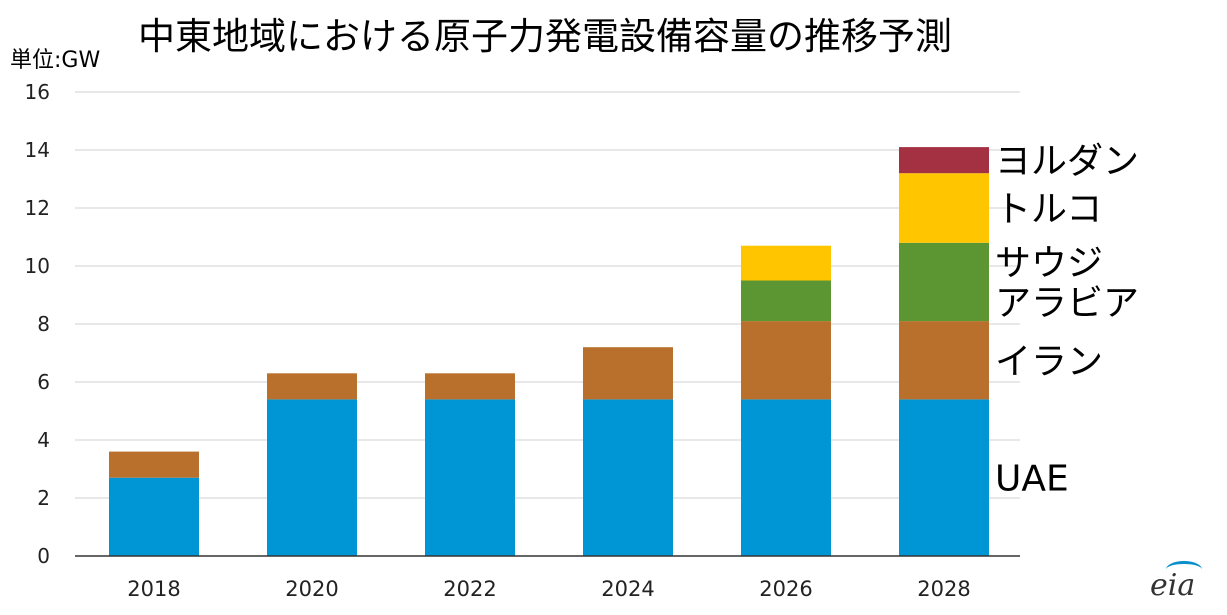 The image size is (1227, 615). I want to click on y-tick-label: 8, so click(43, 324).